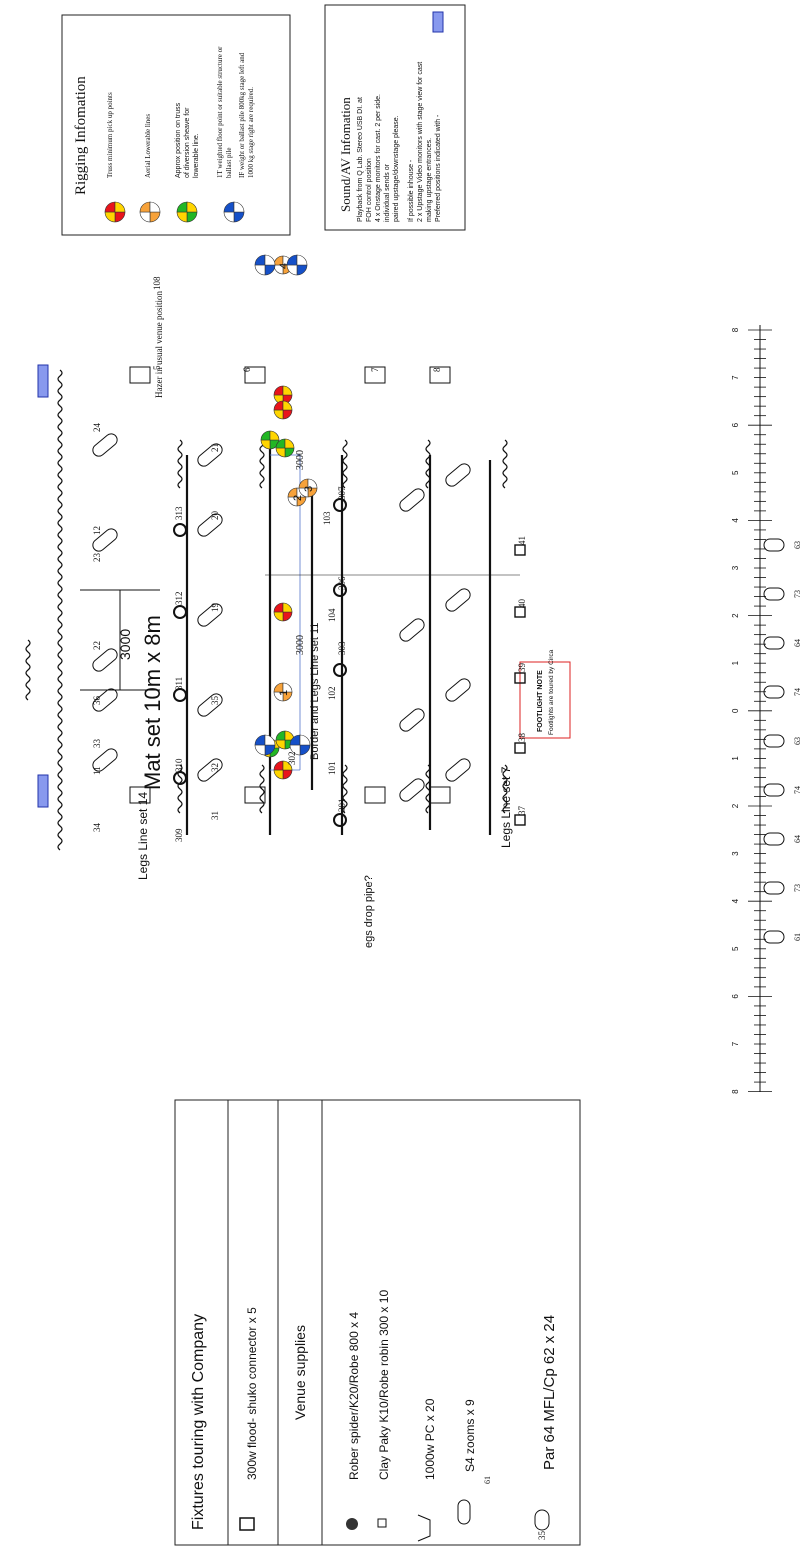 Image resolution: width=807 pixels, height=1562 pixels. I want to click on channel-number: 24, so click(97, 428).